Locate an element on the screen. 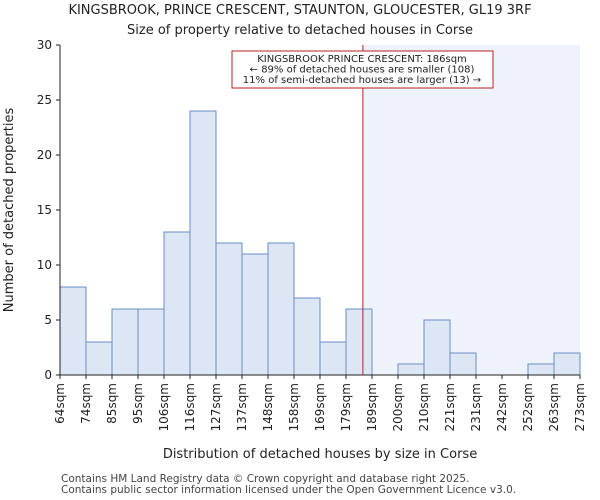 This screenshot has height=500, width=600. x-tick-label: 95sqm is located at coordinates (138, 403).